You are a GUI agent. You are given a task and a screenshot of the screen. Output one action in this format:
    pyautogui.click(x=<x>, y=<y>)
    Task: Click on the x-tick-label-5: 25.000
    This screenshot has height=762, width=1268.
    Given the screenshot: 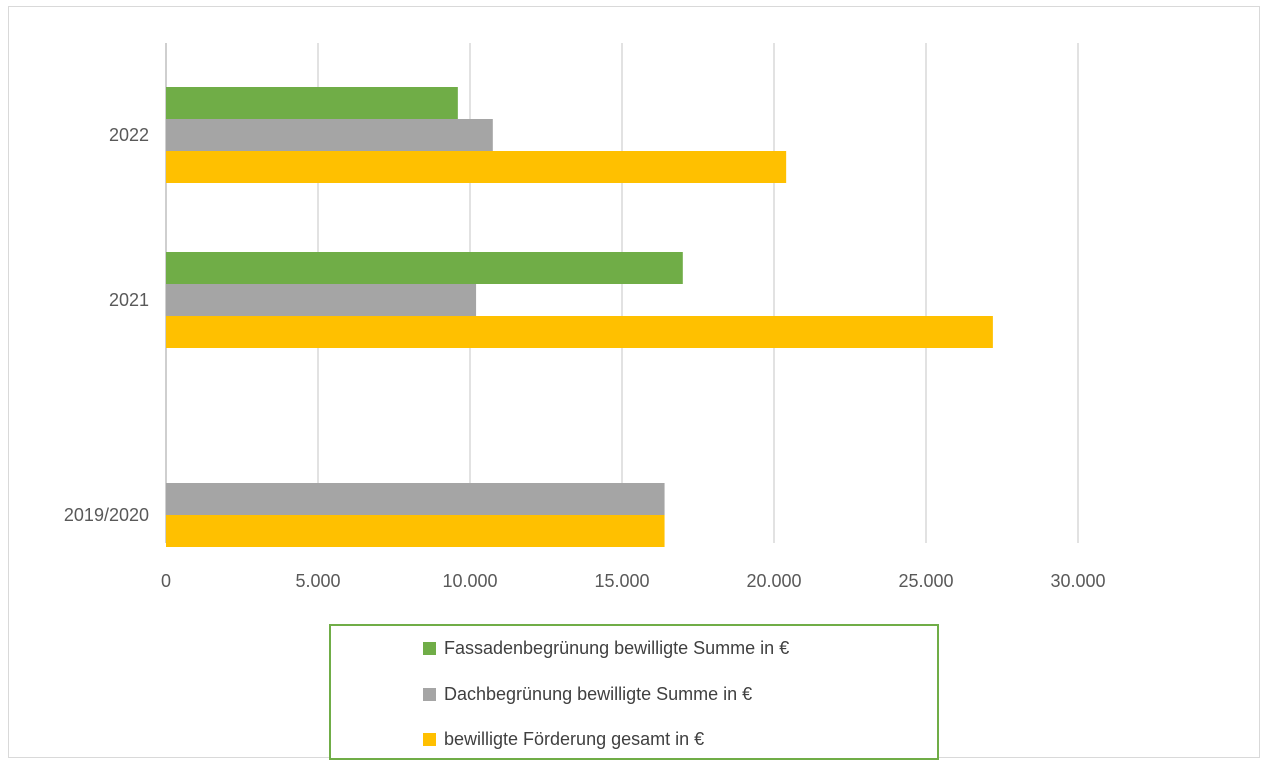 What is the action you would take?
    pyautogui.click(x=925, y=581)
    